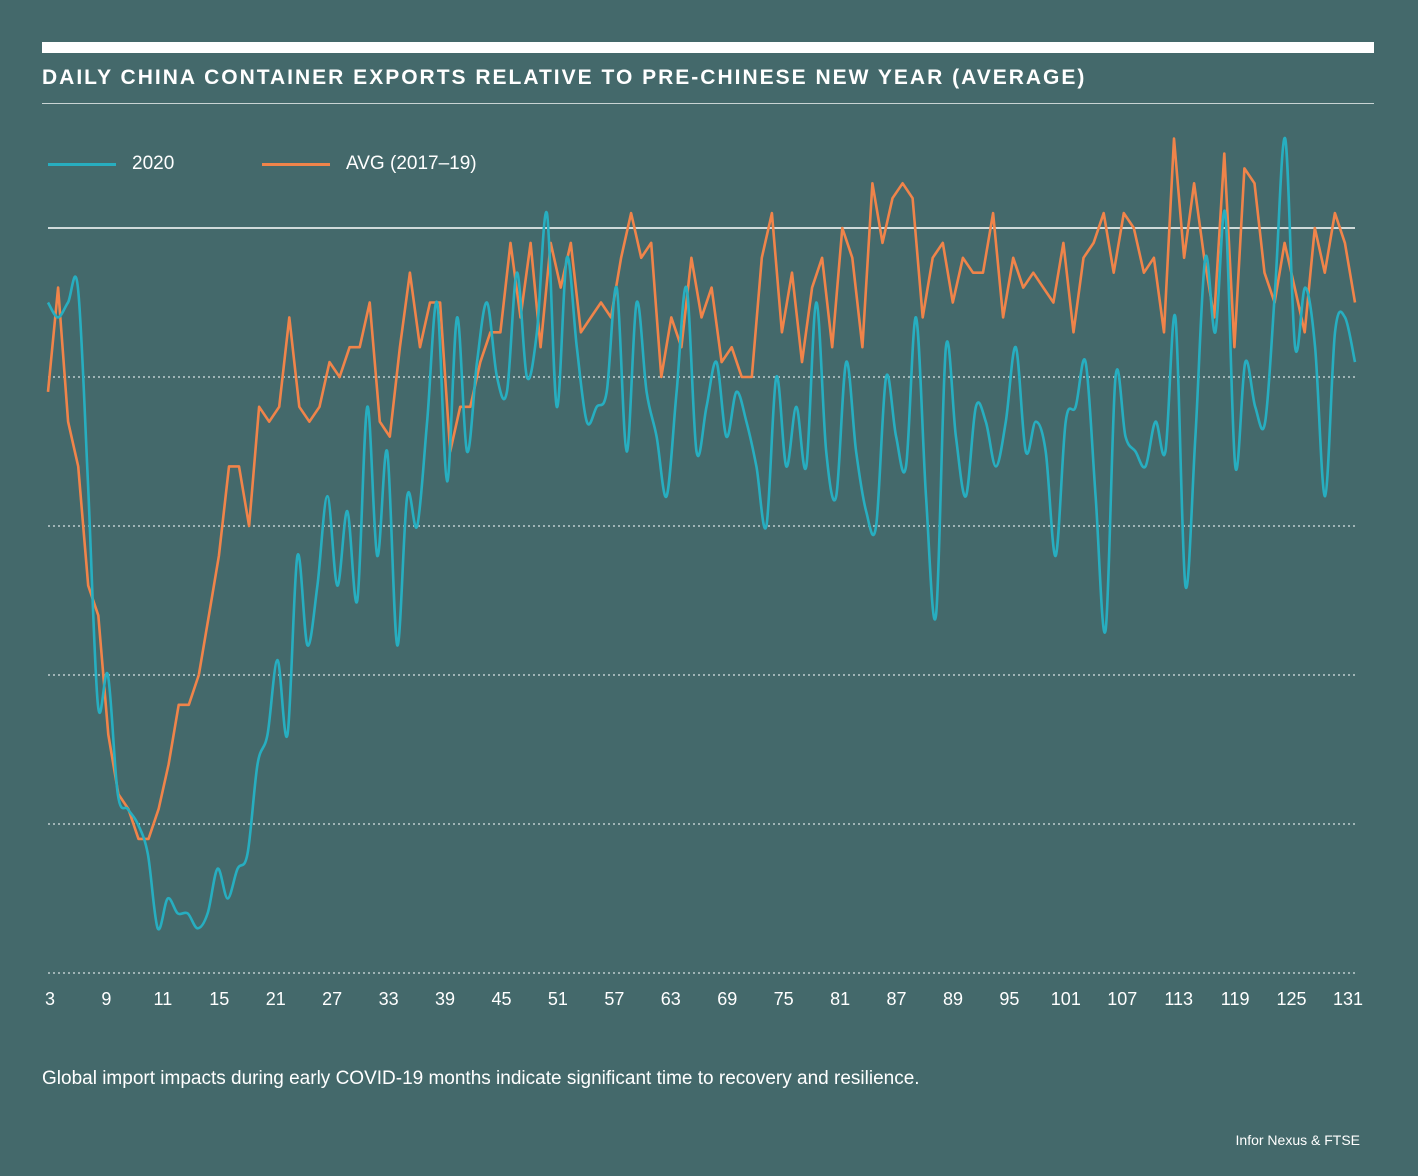 The width and height of the screenshot is (1418, 1176). What do you see at coordinates (1348, 999) in the screenshot?
I see `x-tick-label: 131` at bounding box center [1348, 999].